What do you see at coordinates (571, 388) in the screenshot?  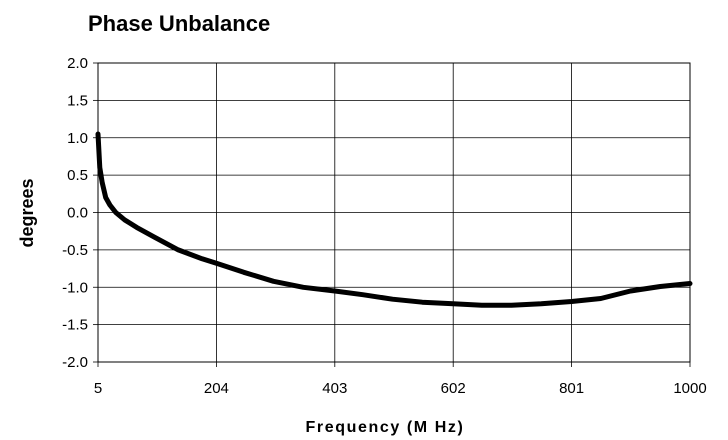 I see `x-tick-label: 801` at bounding box center [571, 388].